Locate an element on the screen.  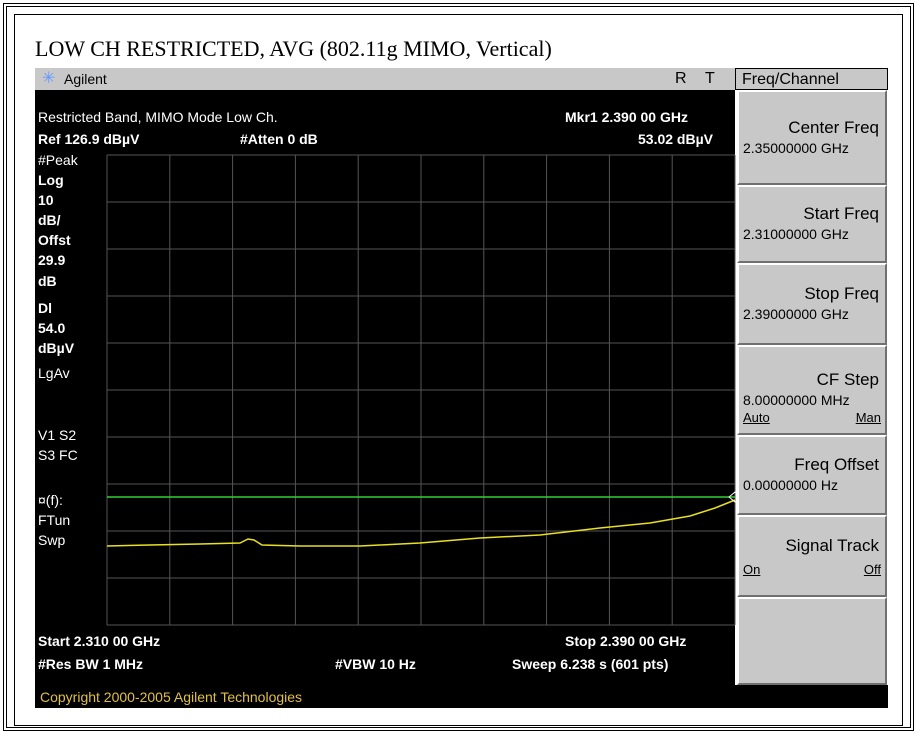
side-label: 10 is located at coordinates (46, 200).